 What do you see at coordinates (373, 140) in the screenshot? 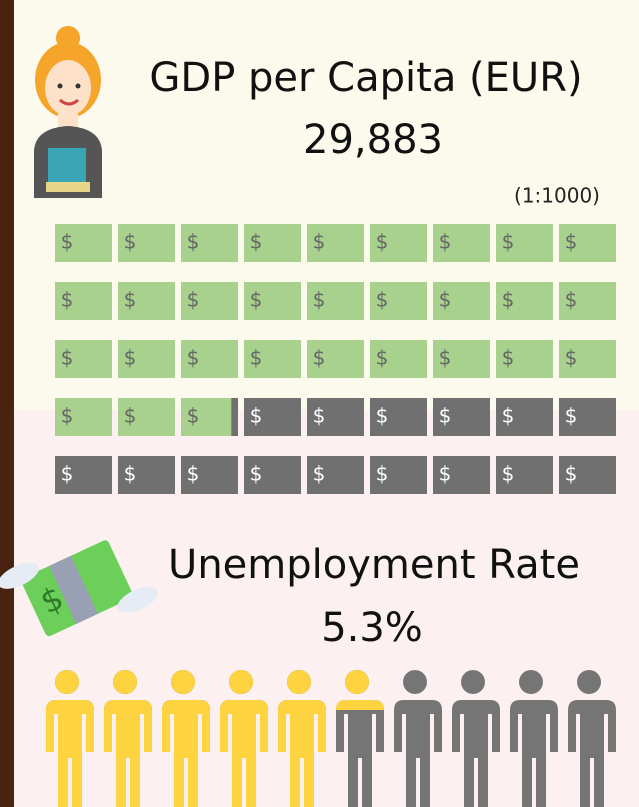
I see `gdp-value: 29,883` at bounding box center [373, 140].